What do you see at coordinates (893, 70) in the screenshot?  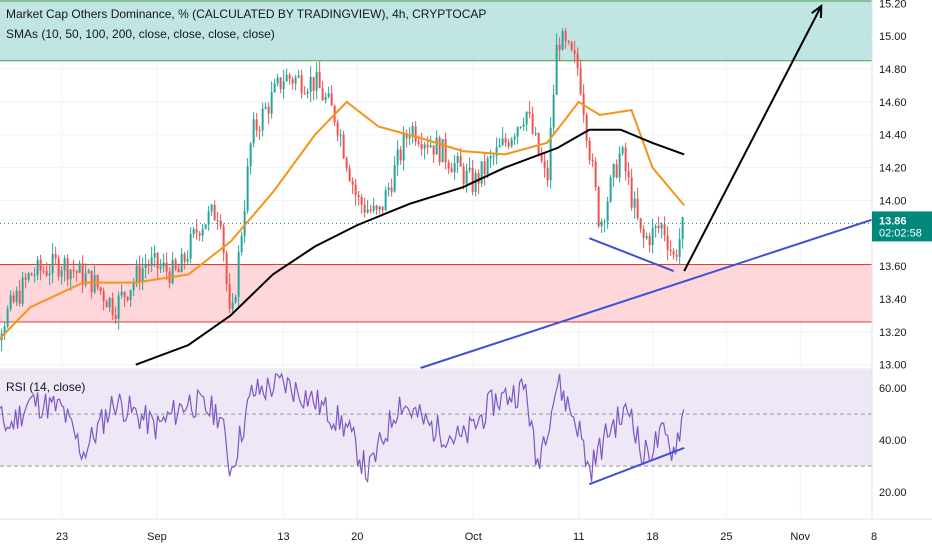 I see `price-tick-label: 14.80` at bounding box center [893, 70].